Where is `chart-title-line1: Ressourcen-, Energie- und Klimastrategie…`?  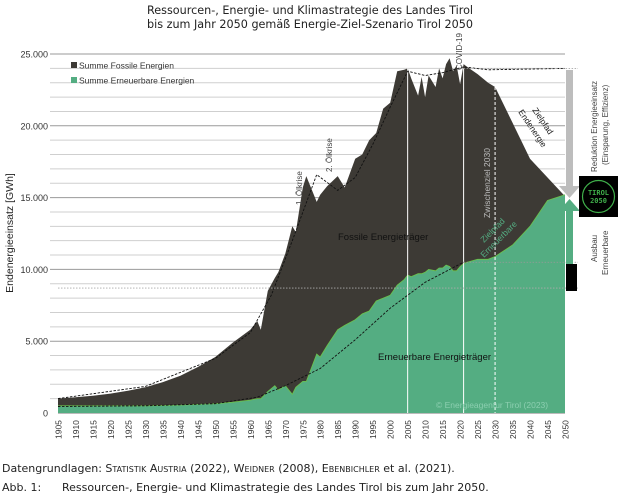 chart-title-line1: Ressourcen-, Energie- und Klimastrategie… is located at coordinates (310, 10).